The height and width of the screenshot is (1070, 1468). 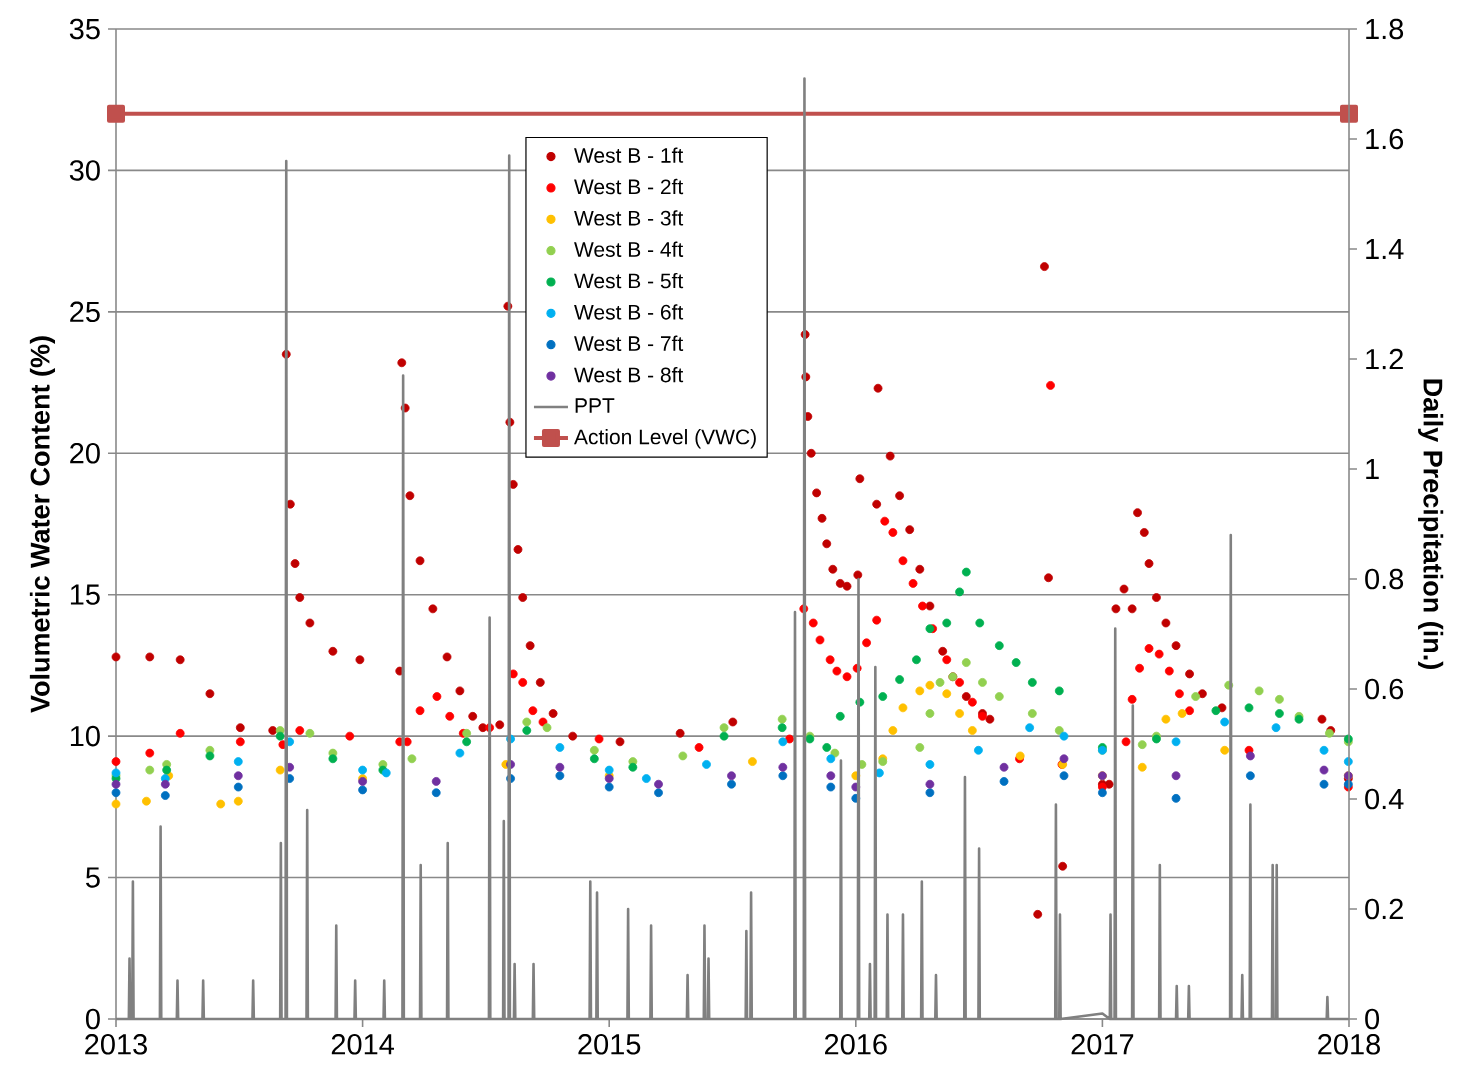 What do you see at coordinates (84, 29) in the screenshot?
I see `y-tick-label: 35` at bounding box center [84, 29].